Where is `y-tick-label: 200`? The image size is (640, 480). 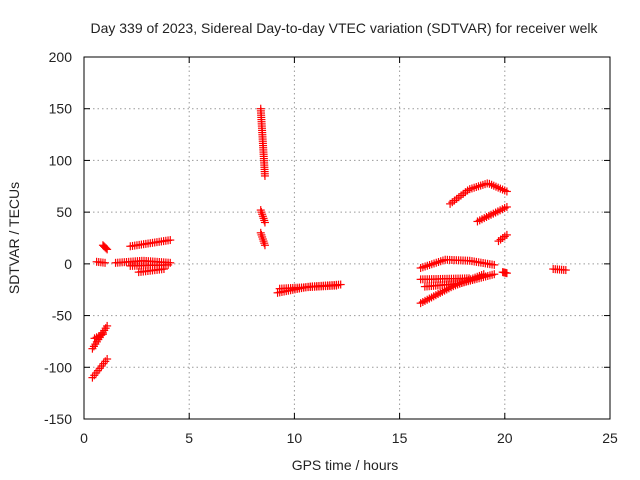 y-tick-label: 200 is located at coordinates (61, 57).